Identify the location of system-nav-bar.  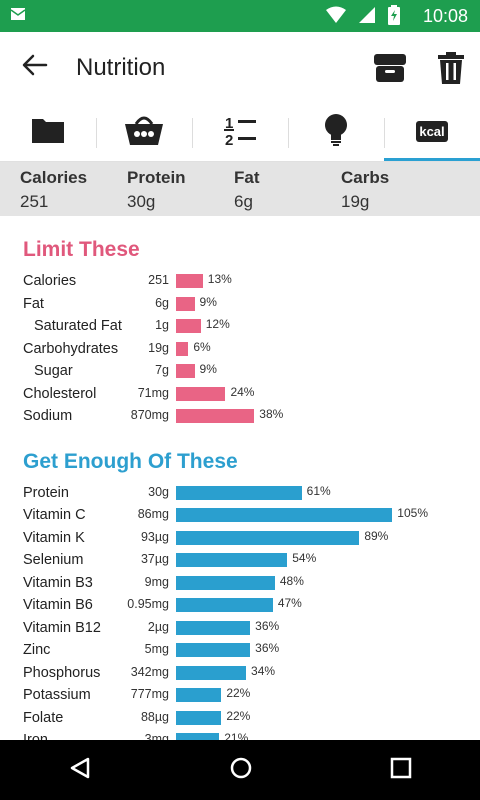
(240, 770).